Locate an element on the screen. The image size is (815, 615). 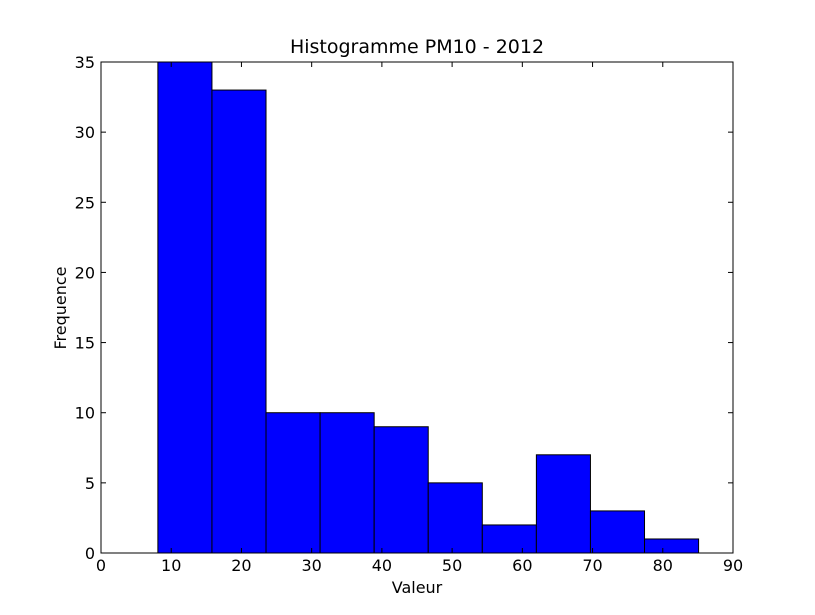
y-tick-label: 5 is located at coordinates (90, 483).